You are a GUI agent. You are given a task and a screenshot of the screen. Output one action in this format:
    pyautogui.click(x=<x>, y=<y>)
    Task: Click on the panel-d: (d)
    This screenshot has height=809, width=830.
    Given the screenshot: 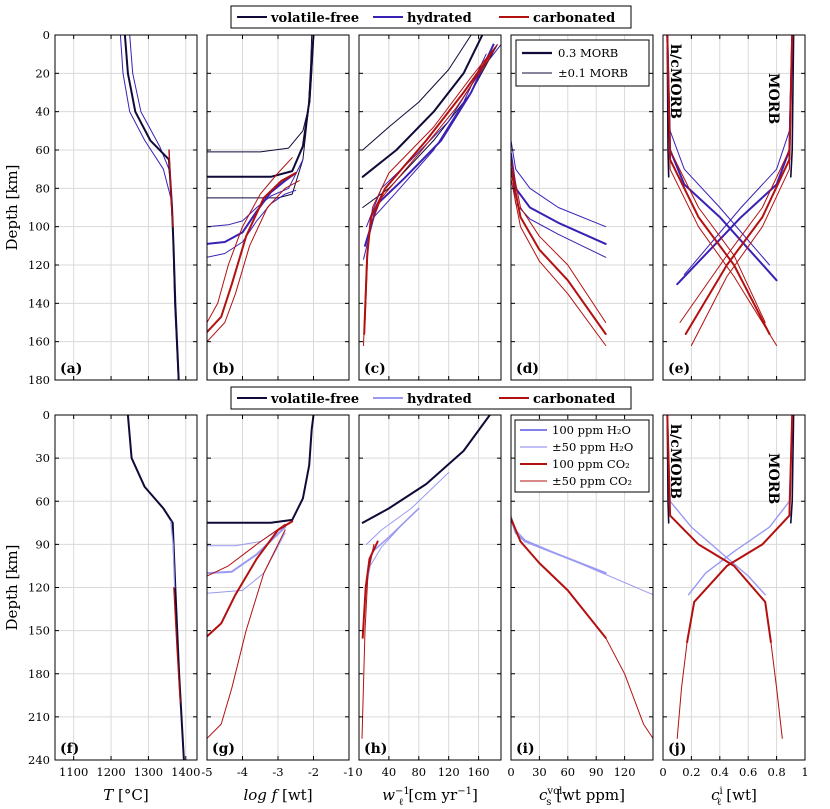 What is the action you would take?
    pyautogui.click(x=582, y=207)
    